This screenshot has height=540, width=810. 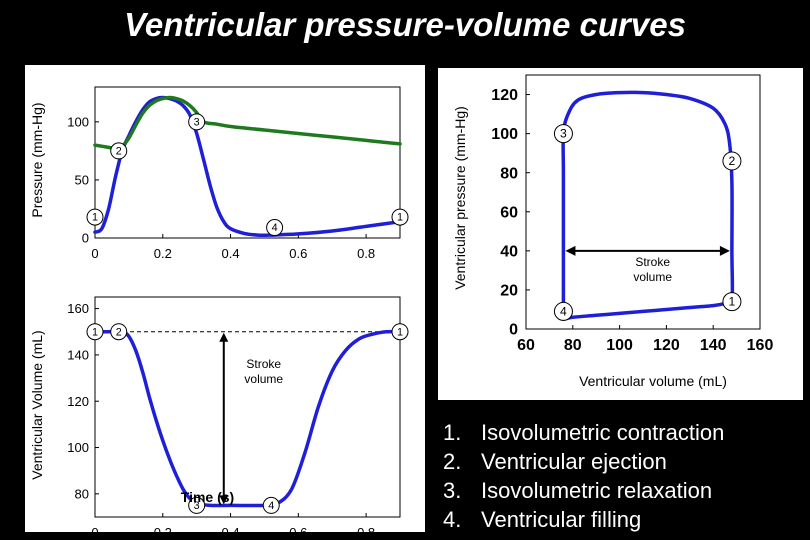 I want to click on phase-label: Isovolumetric relaxation, so click(x=597, y=490).